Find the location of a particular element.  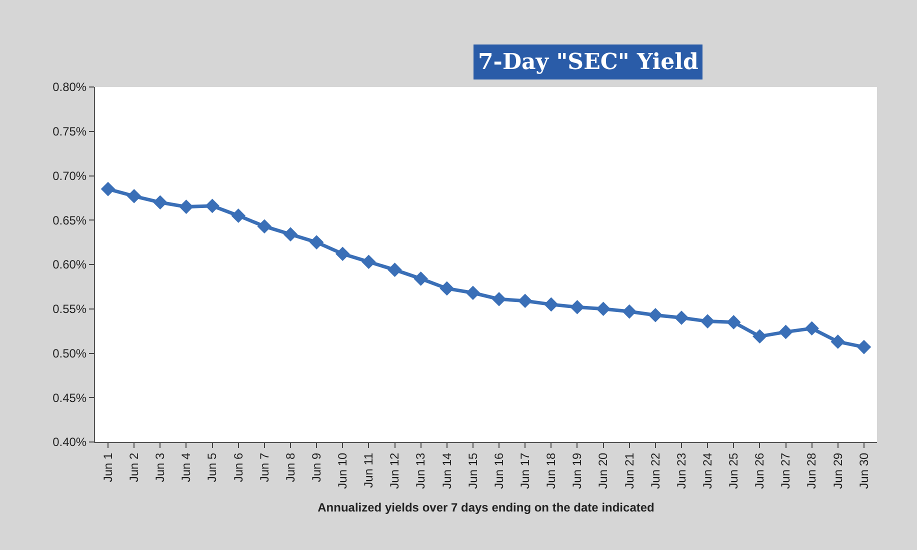

x-tick-label: Jun 11 is located at coordinates (369, 470).